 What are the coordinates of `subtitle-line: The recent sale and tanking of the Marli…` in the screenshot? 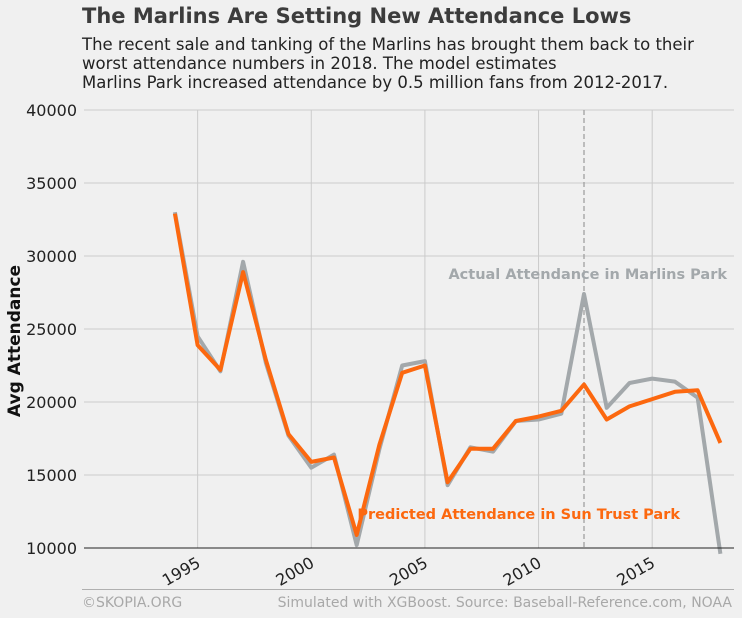 It's located at (388, 44).